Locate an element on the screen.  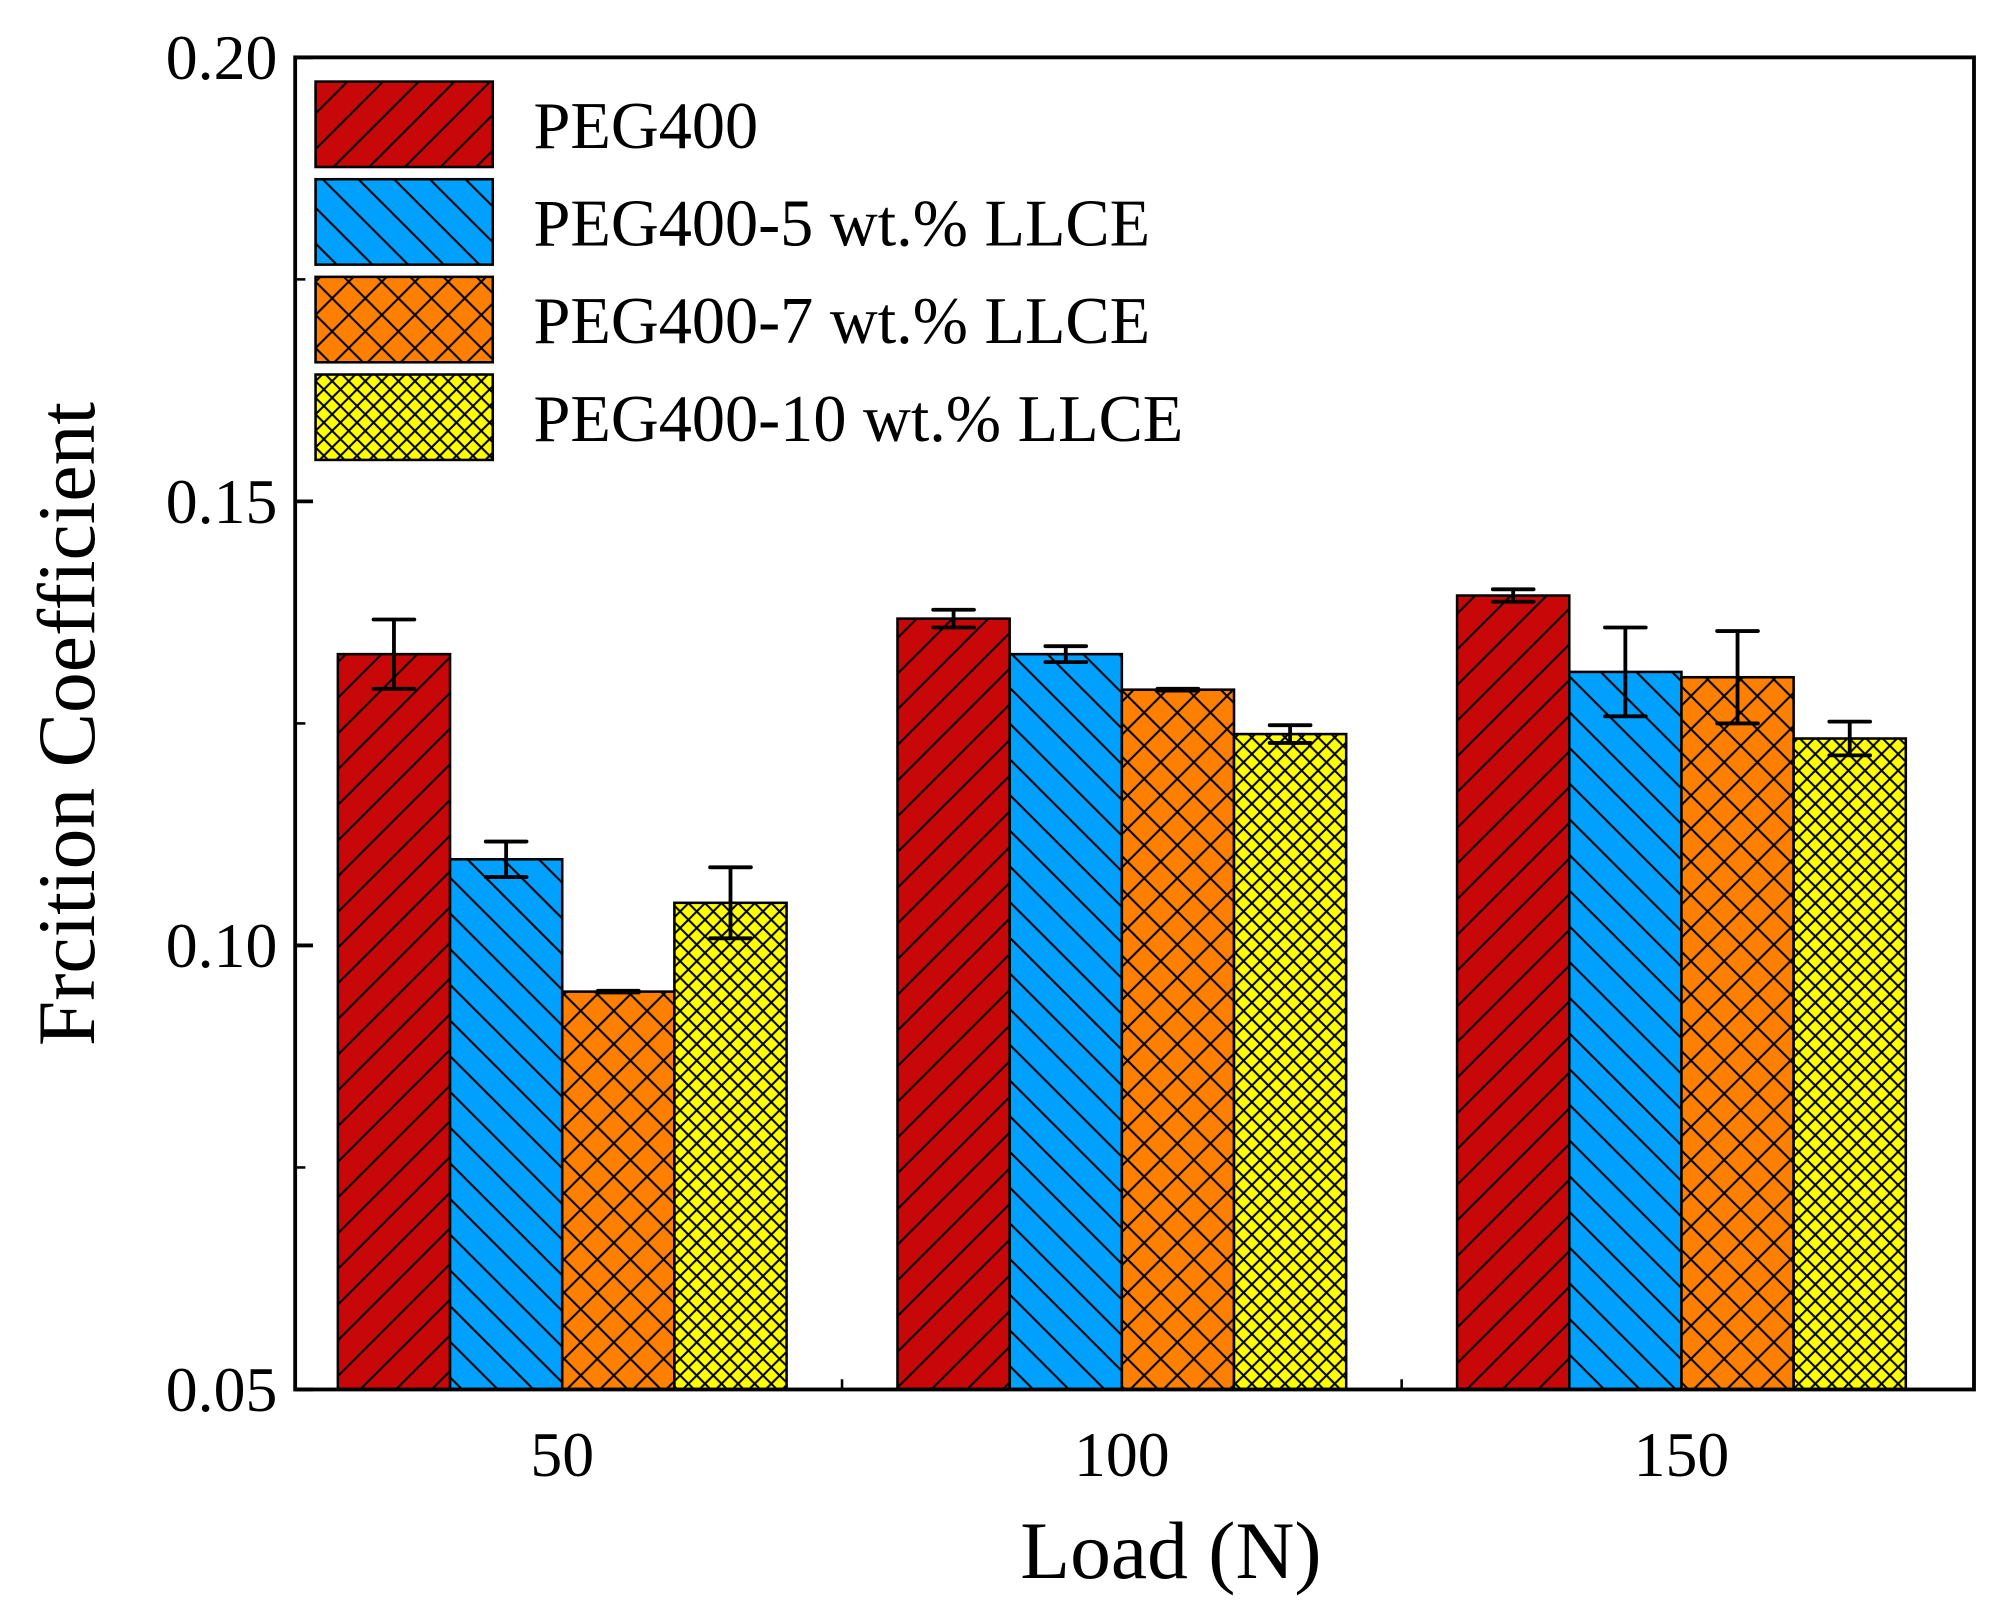
y-tick-label: 0.05 is located at coordinates (222, 1389).